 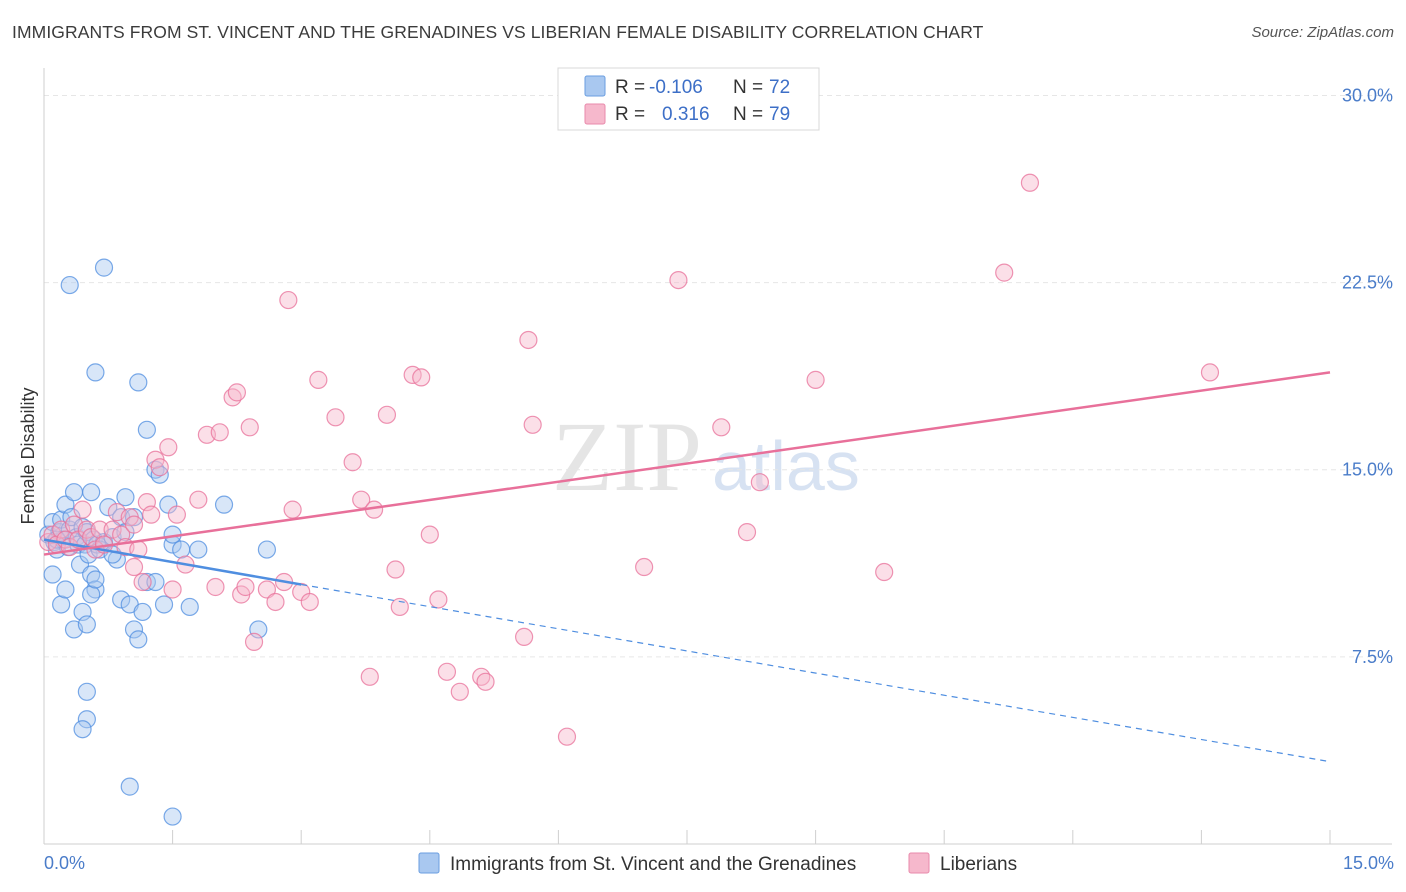 I want to click on bottom-legend-label-pink: Liberians, so click(x=978, y=864).